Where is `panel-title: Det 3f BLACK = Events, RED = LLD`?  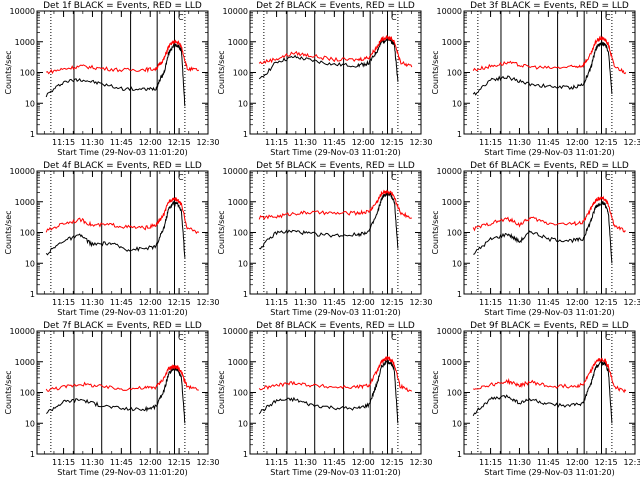
panel-title: Det 3f BLACK = Events, RED = LLD is located at coordinates (549, 6).